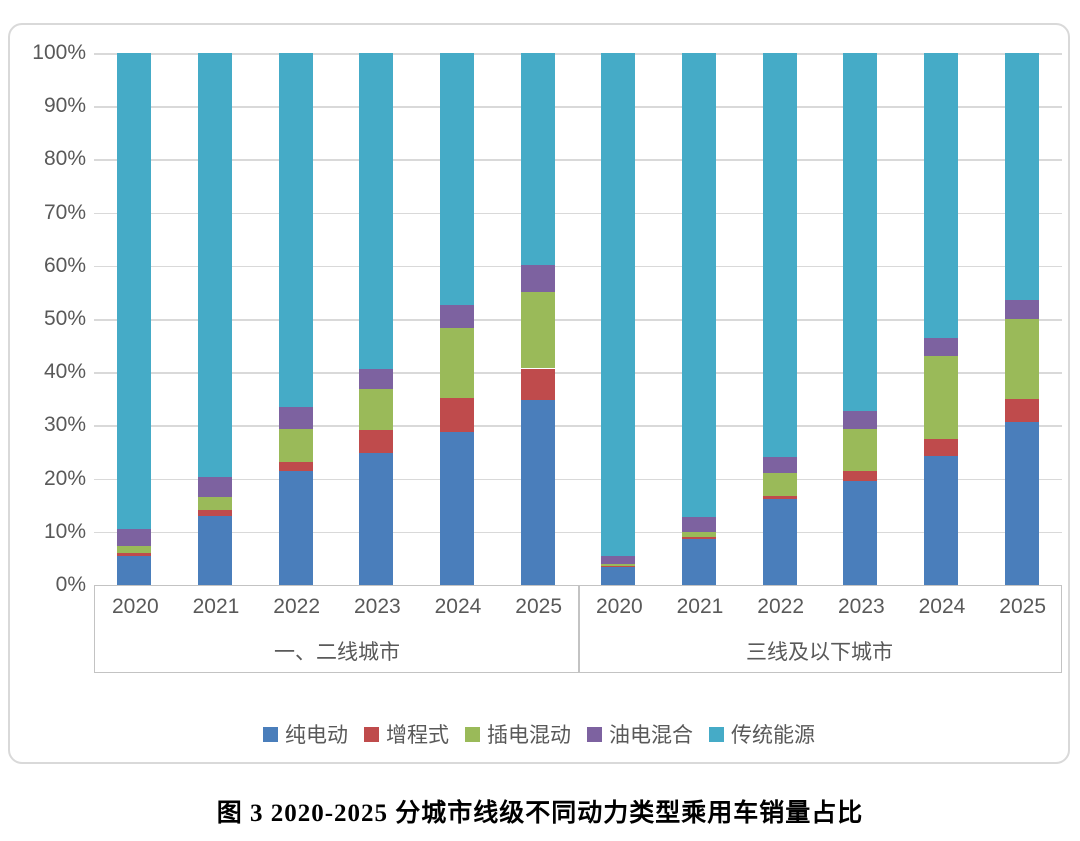 The height and width of the screenshot is (841, 1080). What do you see at coordinates (337, 652) in the screenshot?
I see `group-label-tier12: 一、二线城市` at bounding box center [337, 652].